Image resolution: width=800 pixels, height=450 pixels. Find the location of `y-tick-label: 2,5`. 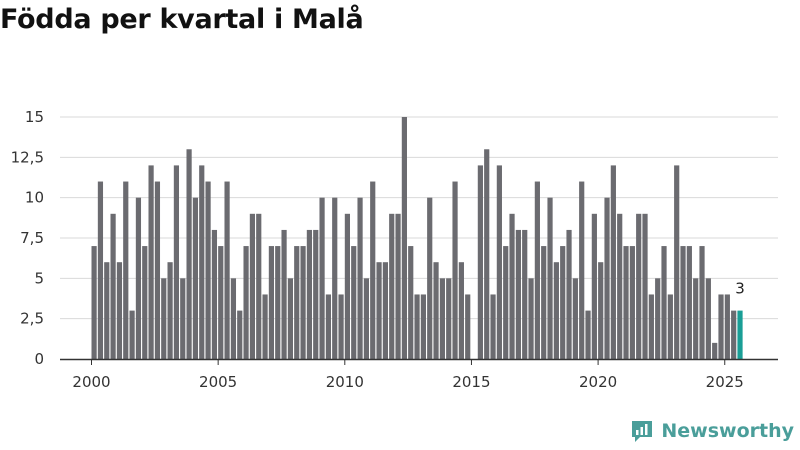

y-tick-label: 2,5 is located at coordinates (32, 319).